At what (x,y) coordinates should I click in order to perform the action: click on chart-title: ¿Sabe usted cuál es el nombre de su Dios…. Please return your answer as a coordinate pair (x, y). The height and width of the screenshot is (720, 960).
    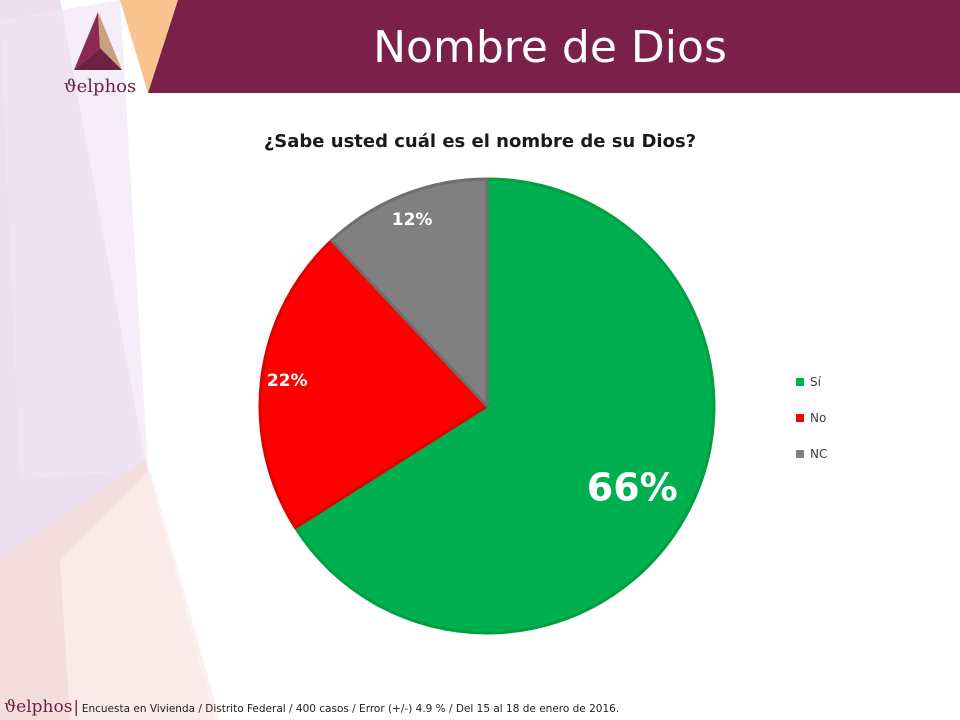
    Looking at the image, I should click on (480, 141).